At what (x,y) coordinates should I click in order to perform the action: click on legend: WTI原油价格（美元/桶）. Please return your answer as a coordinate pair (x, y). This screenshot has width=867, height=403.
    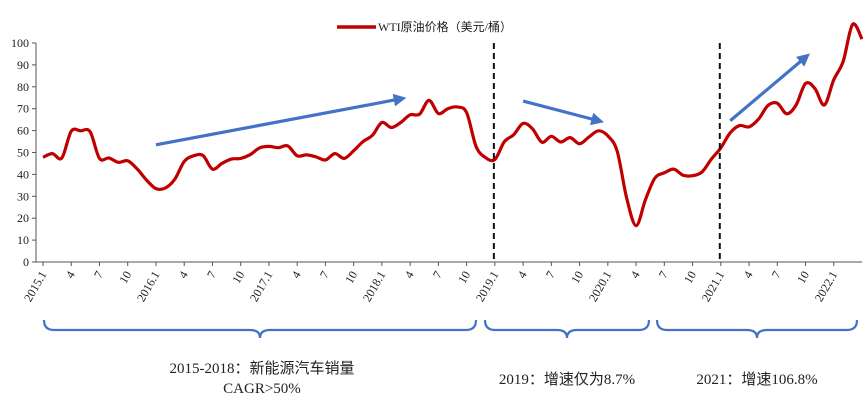
    Looking at the image, I should click on (424, 26).